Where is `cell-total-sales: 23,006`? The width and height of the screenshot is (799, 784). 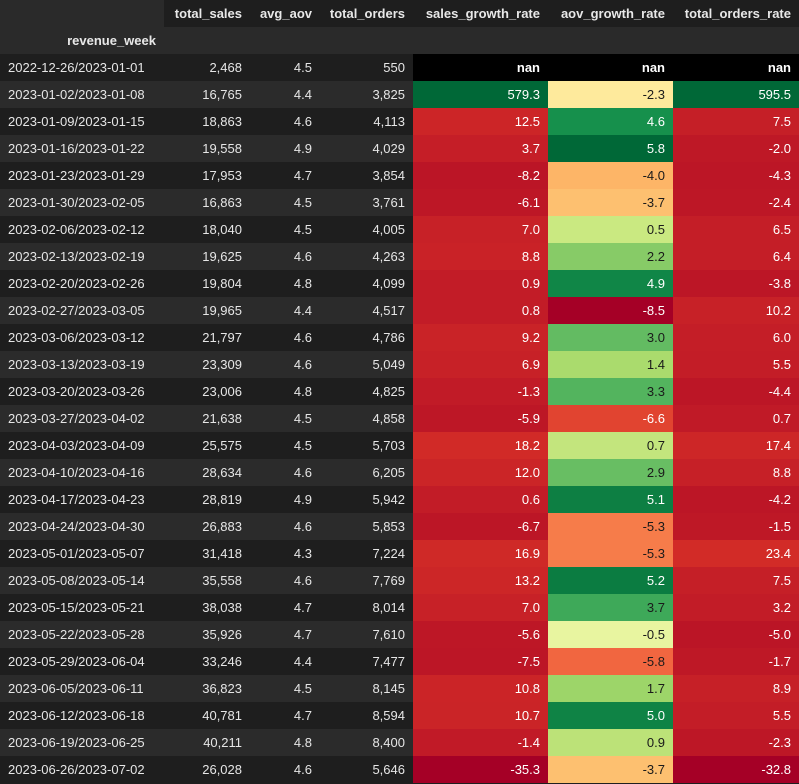 cell-total-sales: 23,006 is located at coordinates (207, 391).